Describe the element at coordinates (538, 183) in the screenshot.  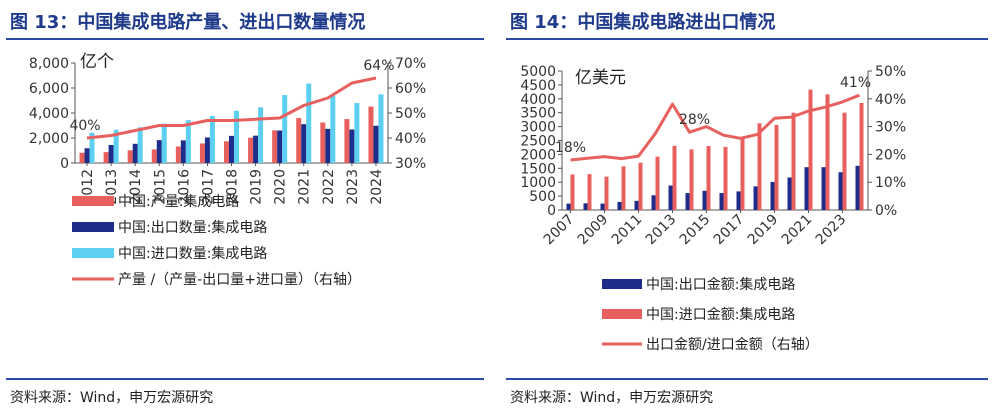
I see `left-tick-label: 1000` at that location.